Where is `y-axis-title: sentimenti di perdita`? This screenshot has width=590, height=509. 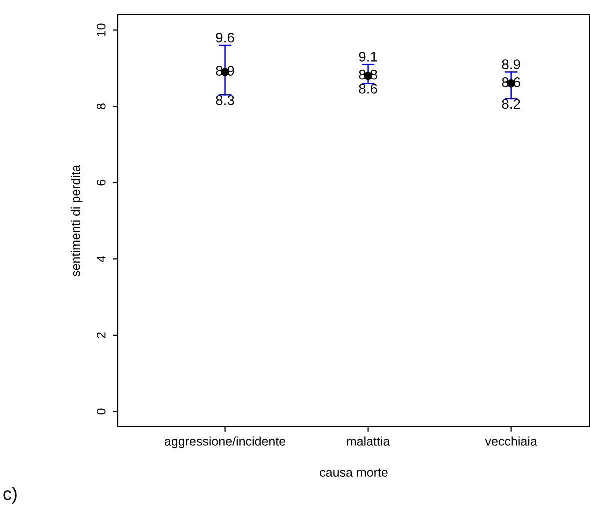 y-axis-title: sentimenti di perdita is located at coordinates (77, 221).